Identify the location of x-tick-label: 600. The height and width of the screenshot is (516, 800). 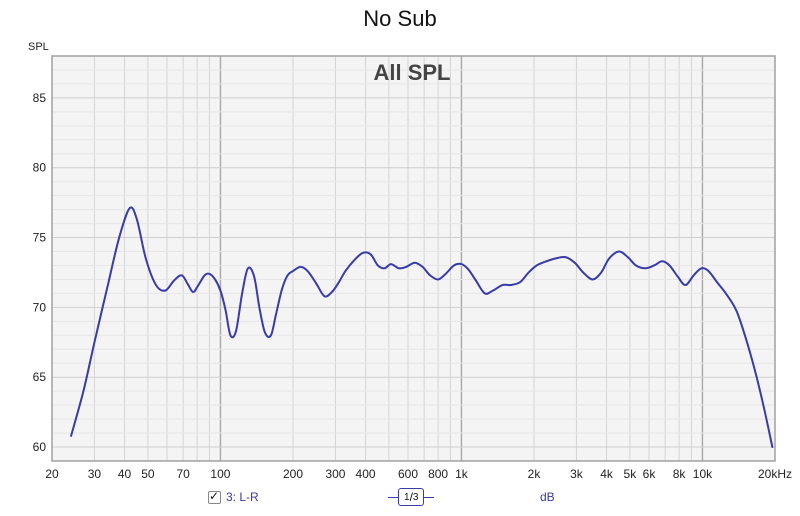
(408, 474).